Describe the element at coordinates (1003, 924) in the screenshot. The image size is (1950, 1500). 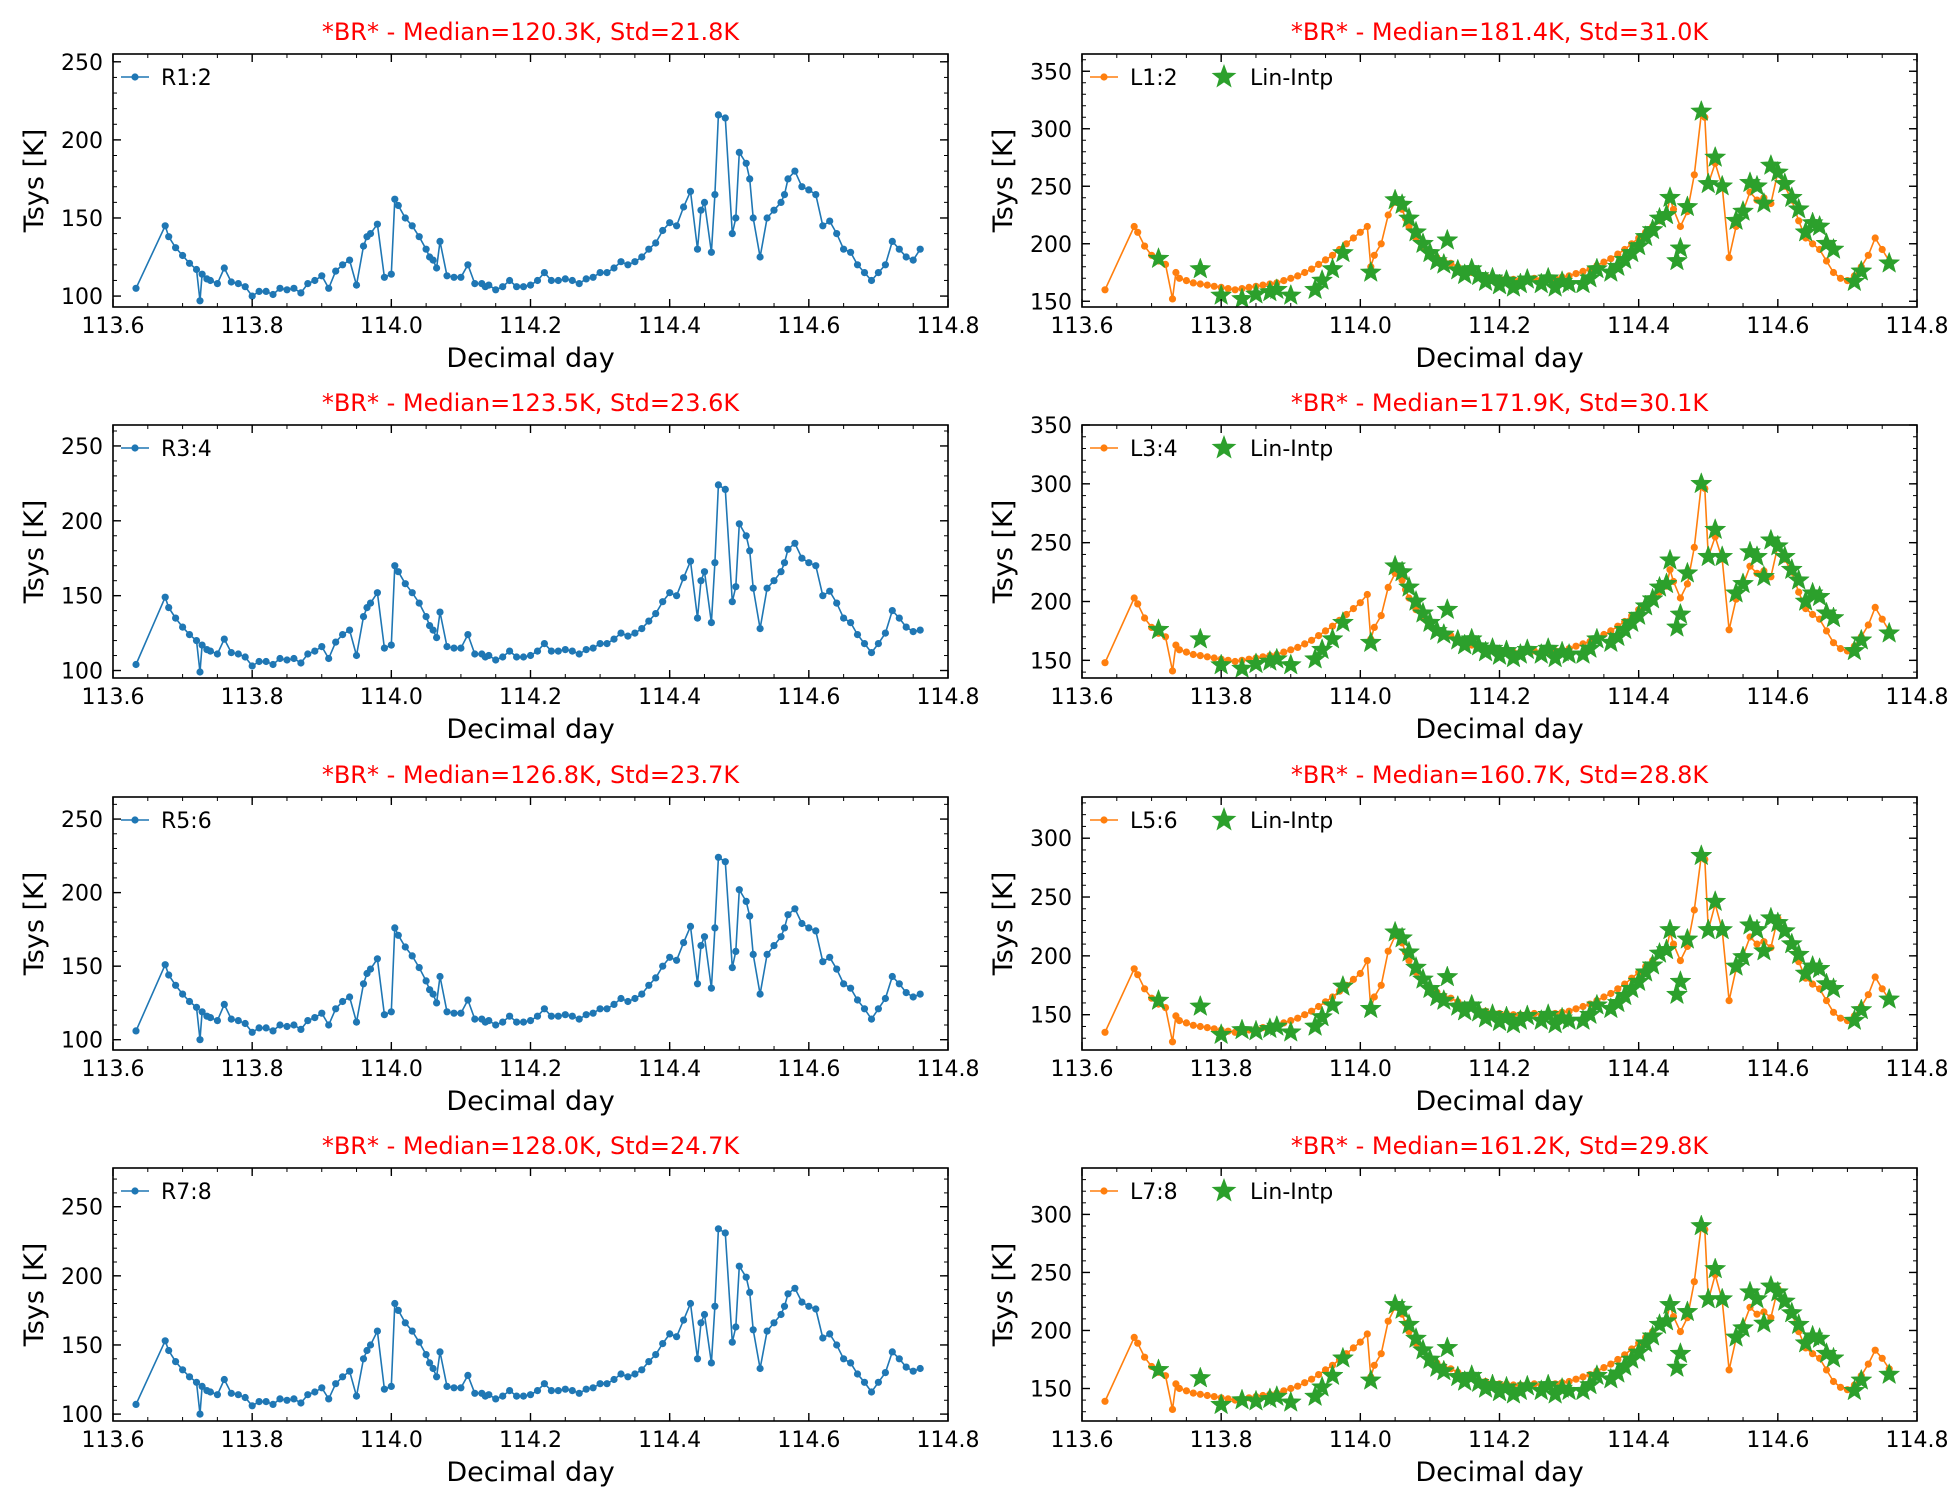
I see `y-axis-label: Tsys [K]` at that location.